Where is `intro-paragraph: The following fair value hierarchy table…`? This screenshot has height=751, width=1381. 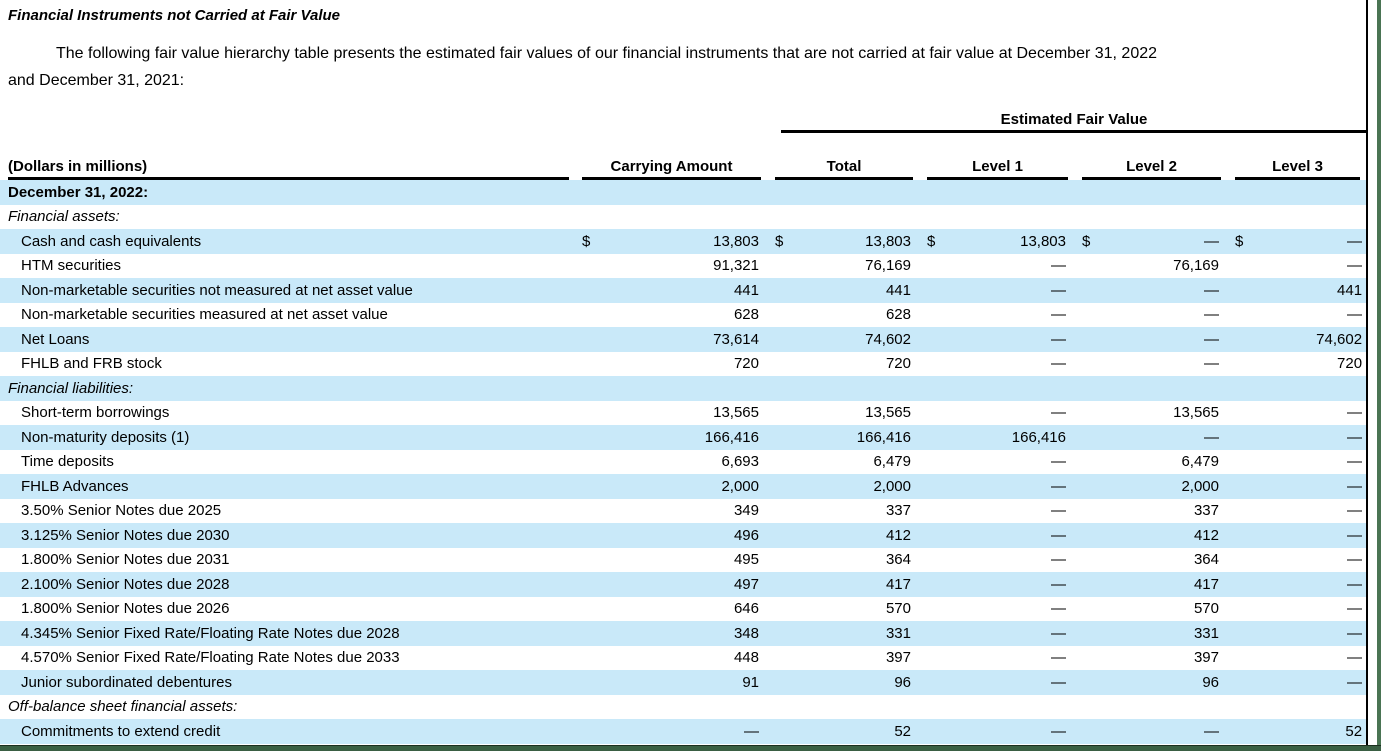
intro-paragraph: The following fair value hierarchy table… is located at coordinates (684, 67).